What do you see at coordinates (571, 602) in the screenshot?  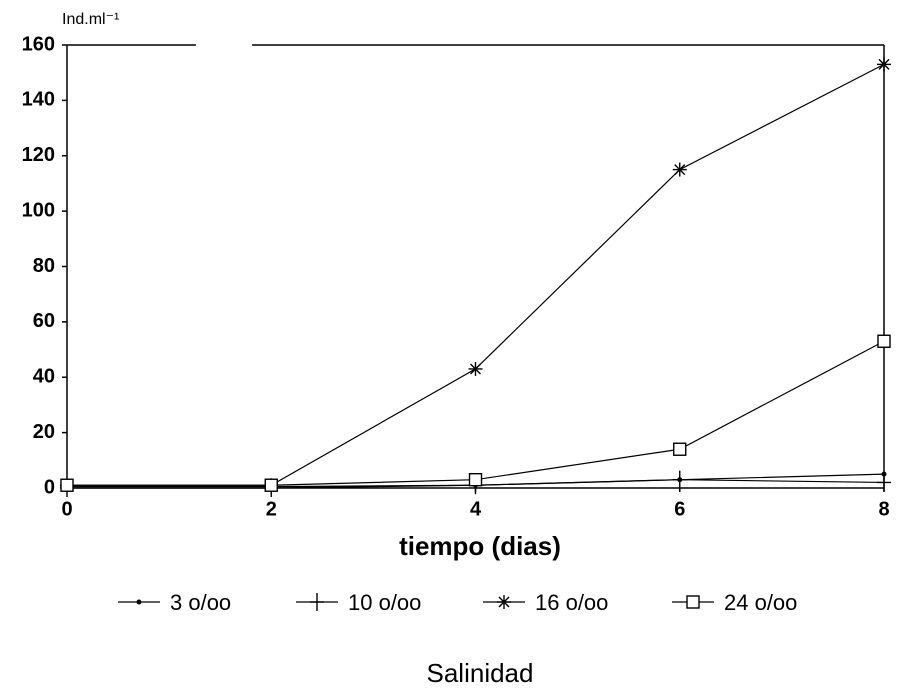 I see `legend-label: 16 o/oo` at bounding box center [571, 602].